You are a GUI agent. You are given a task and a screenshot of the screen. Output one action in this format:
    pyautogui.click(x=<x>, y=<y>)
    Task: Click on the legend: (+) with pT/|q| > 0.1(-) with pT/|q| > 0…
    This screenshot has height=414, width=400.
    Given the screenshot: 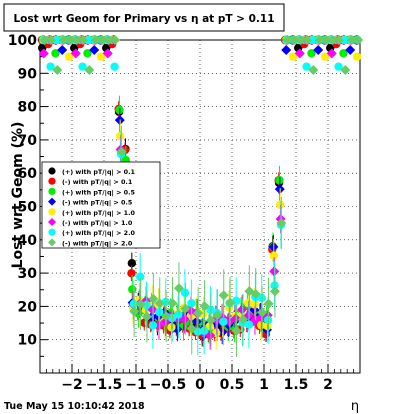 What is the action you would take?
    pyautogui.click(x=101, y=205)
    